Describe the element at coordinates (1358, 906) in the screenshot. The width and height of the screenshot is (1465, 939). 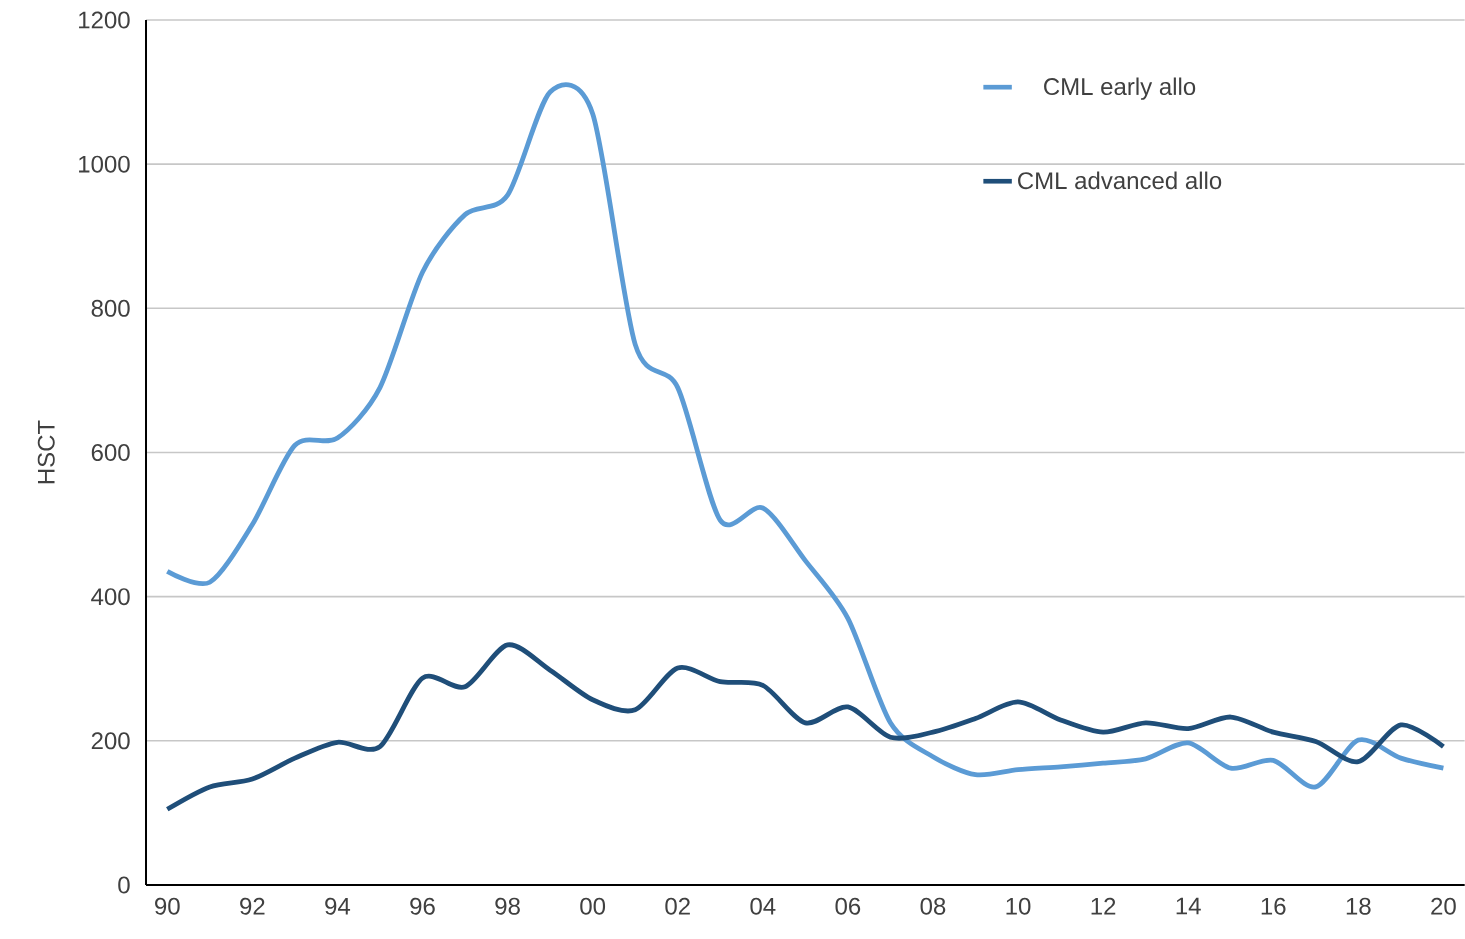
I see `x-tick-label: 18` at that location.